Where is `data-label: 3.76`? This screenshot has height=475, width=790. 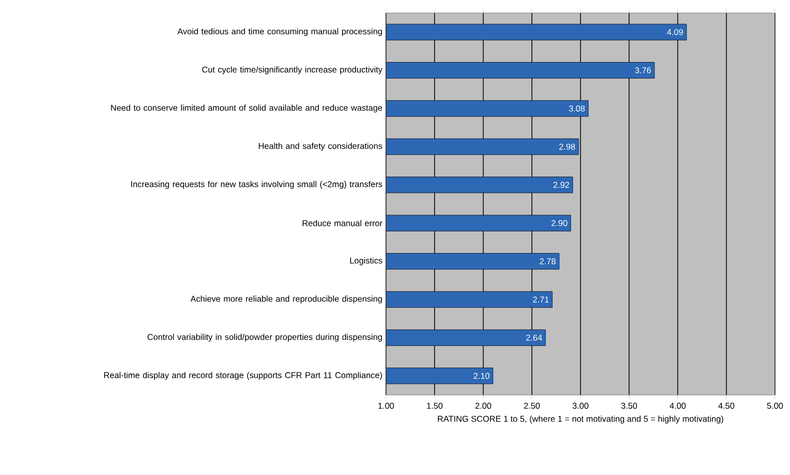
data-label: 3.76 is located at coordinates (643, 70).